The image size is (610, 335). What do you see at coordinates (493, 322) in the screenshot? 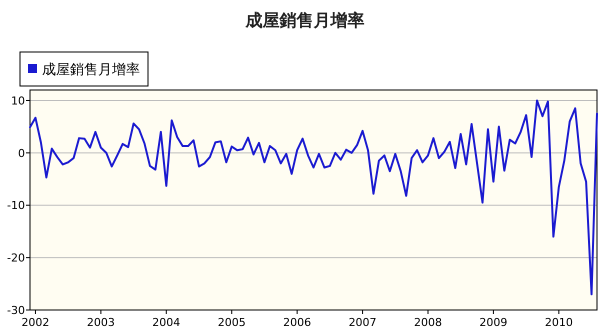
I see `x-tick-label: 2009` at bounding box center [493, 322].